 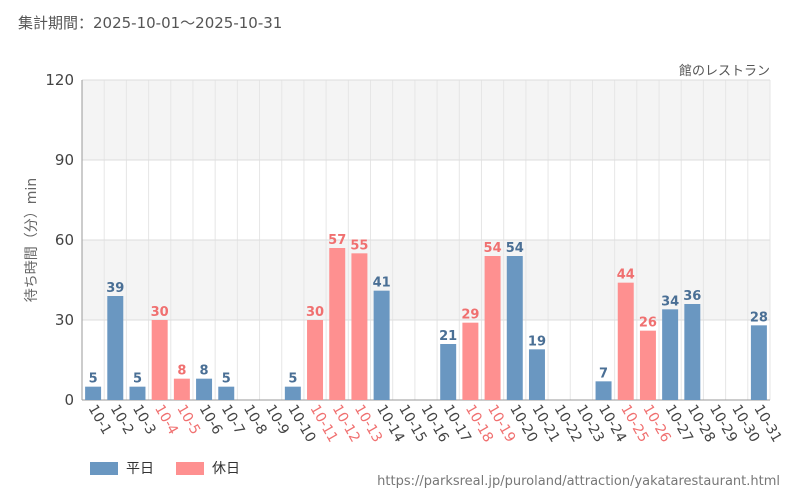 What do you see at coordinates (470, 315) in the screenshot?
I see `bar-value-label: 29` at bounding box center [470, 315].